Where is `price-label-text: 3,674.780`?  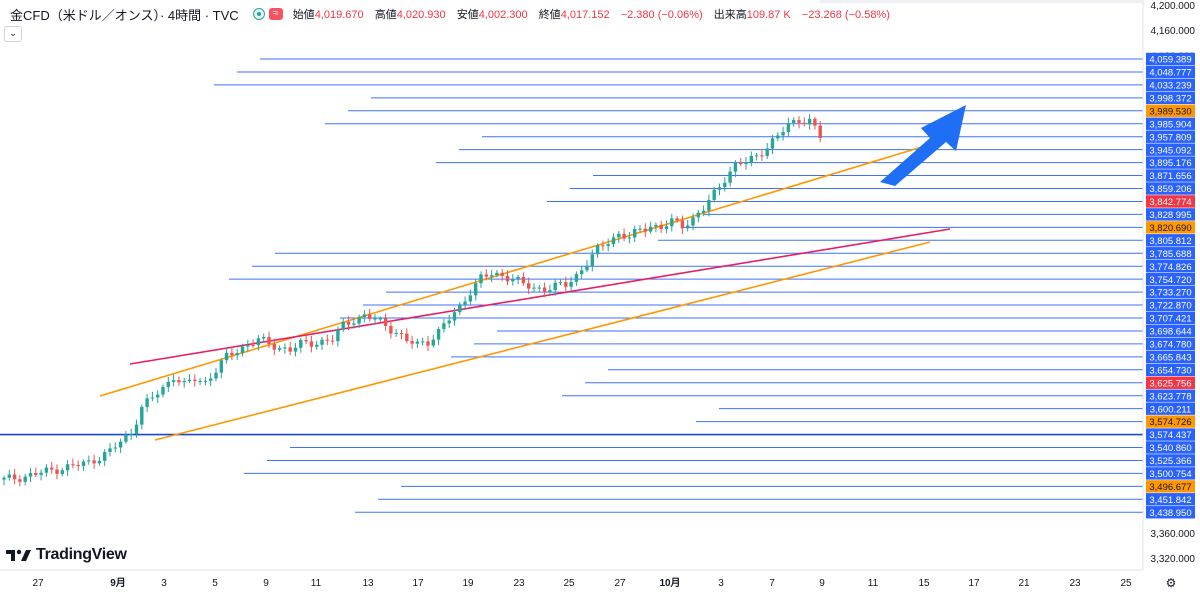
price-label-text: 3,674.780 is located at coordinates (1170, 345).